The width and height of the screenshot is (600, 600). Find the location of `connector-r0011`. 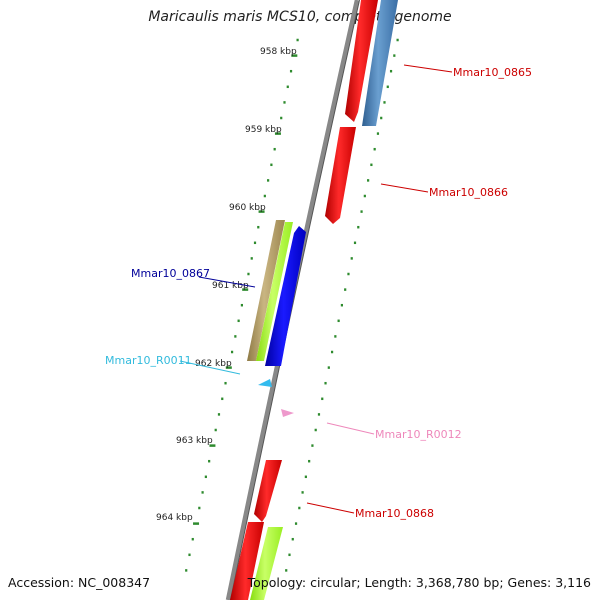

connector-r0011 is located at coordinates (210, 367).